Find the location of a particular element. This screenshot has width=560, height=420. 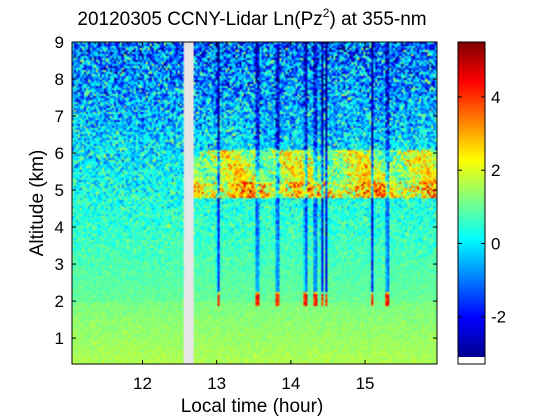

cb-tick-label-4: 4 is located at coordinates (495, 97).